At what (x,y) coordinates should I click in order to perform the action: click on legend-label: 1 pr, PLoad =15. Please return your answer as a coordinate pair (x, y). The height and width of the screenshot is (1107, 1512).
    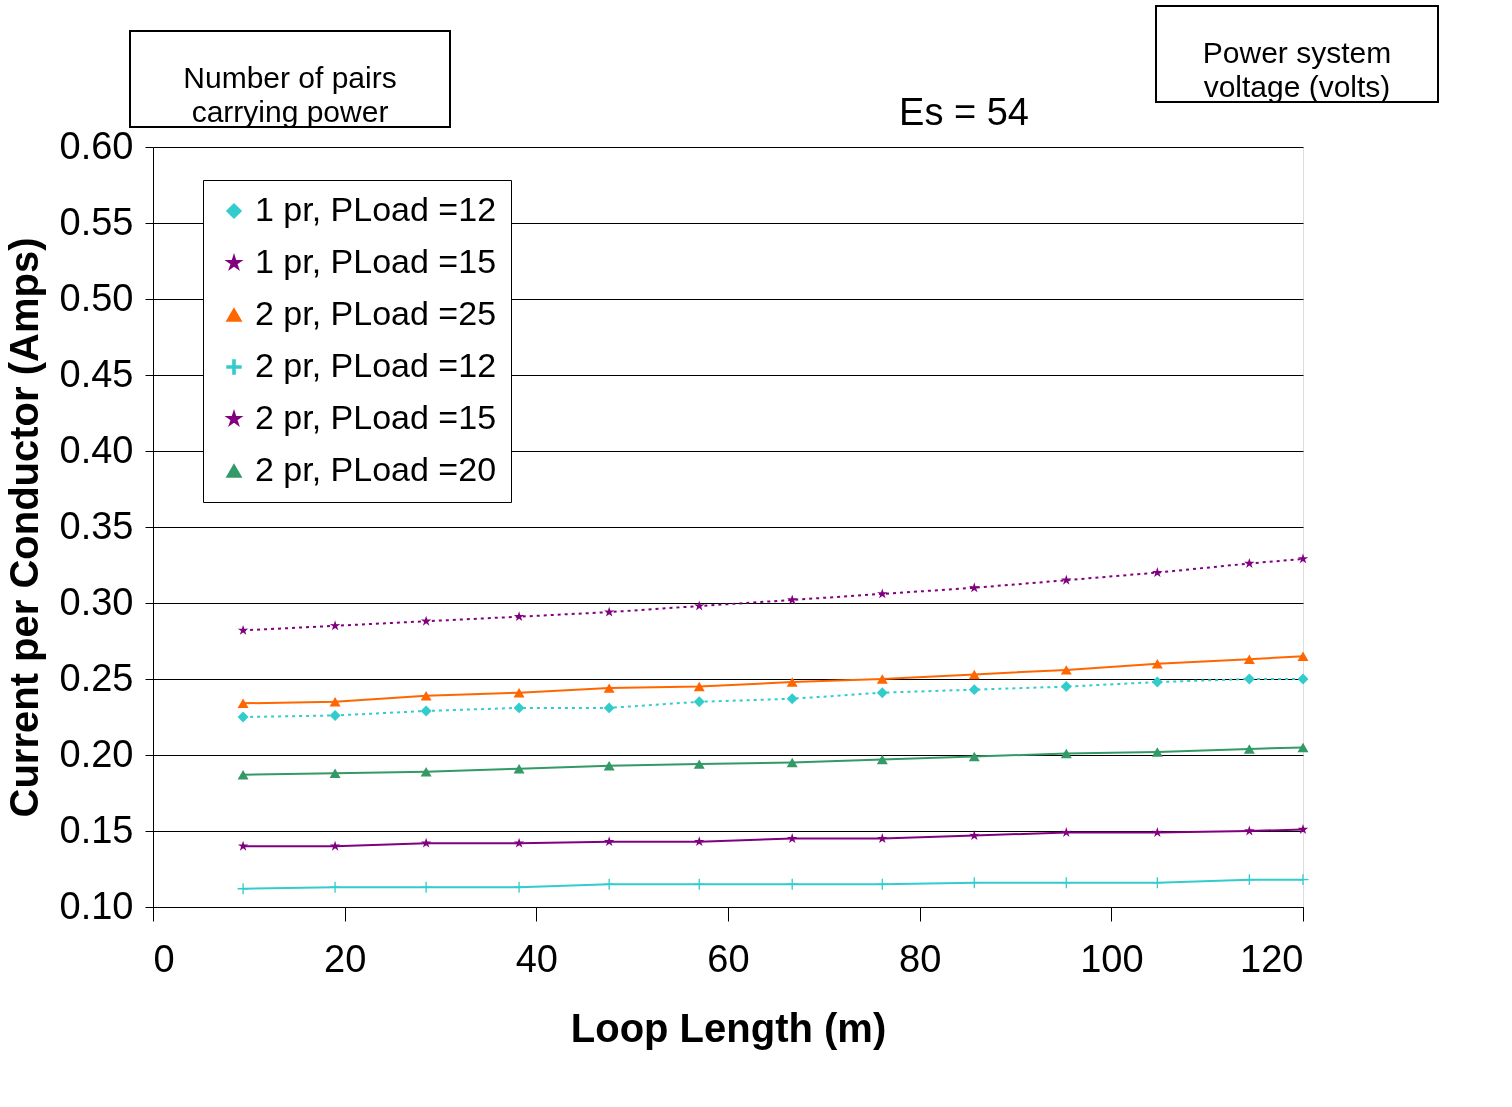
    Looking at the image, I should click on (376, 261).